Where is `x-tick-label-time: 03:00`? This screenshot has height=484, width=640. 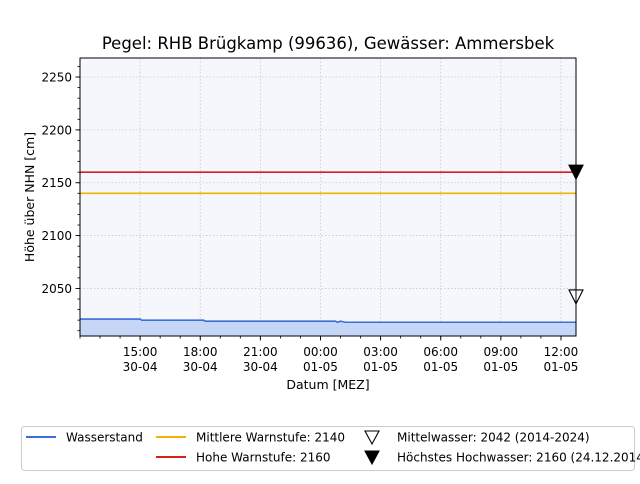
x-tick-label-time: 03:00 is located at coordinates (380, 352).